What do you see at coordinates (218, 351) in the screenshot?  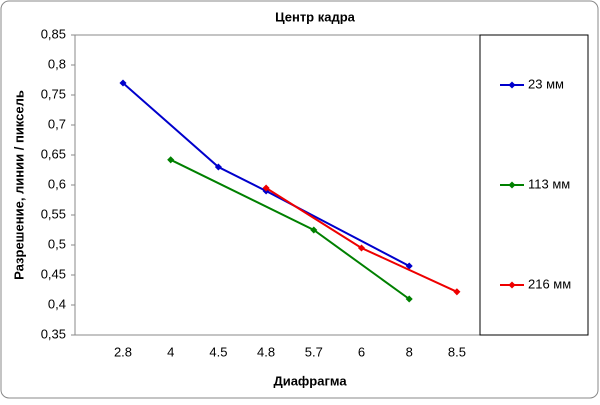 I see `x-tick-label: 4.5` at bounding box center [218, 351].